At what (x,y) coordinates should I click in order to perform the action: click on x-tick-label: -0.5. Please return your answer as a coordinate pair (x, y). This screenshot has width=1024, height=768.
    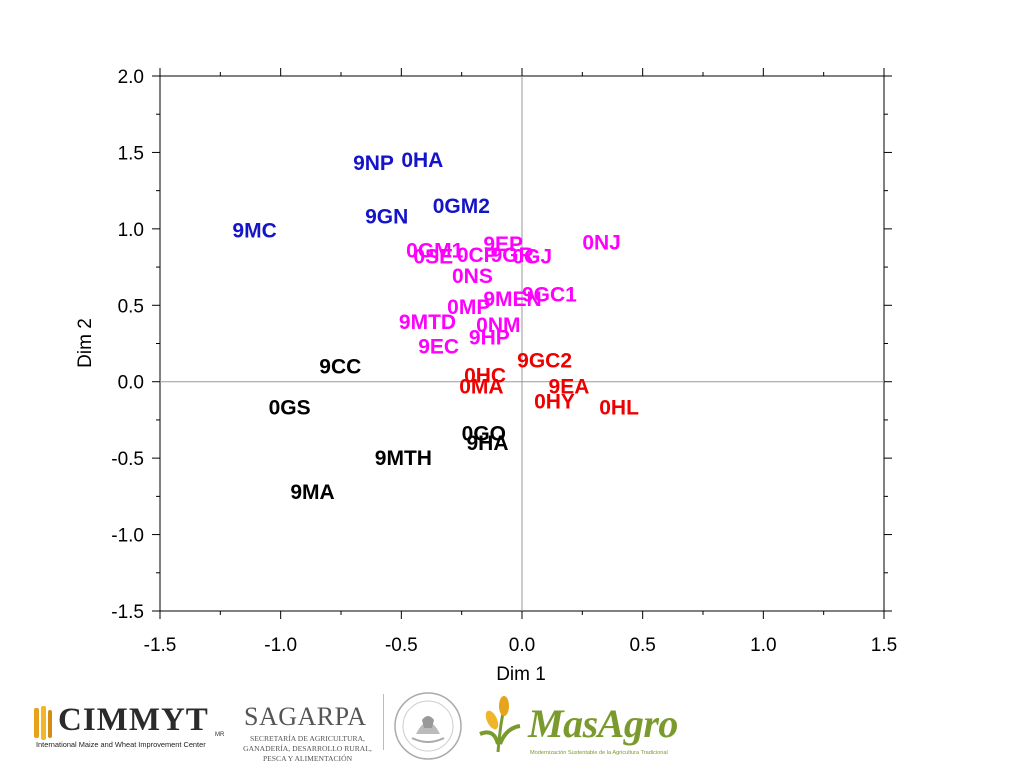
    Looking at the image, I should click on (401, 645).